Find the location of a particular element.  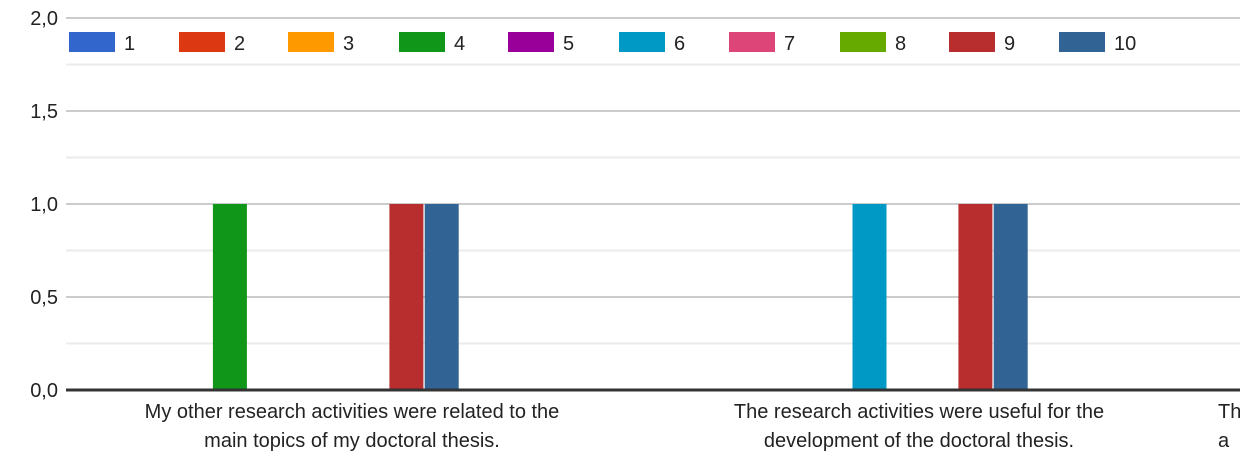

right-edge-mask is located at coordinates (1245, 229).